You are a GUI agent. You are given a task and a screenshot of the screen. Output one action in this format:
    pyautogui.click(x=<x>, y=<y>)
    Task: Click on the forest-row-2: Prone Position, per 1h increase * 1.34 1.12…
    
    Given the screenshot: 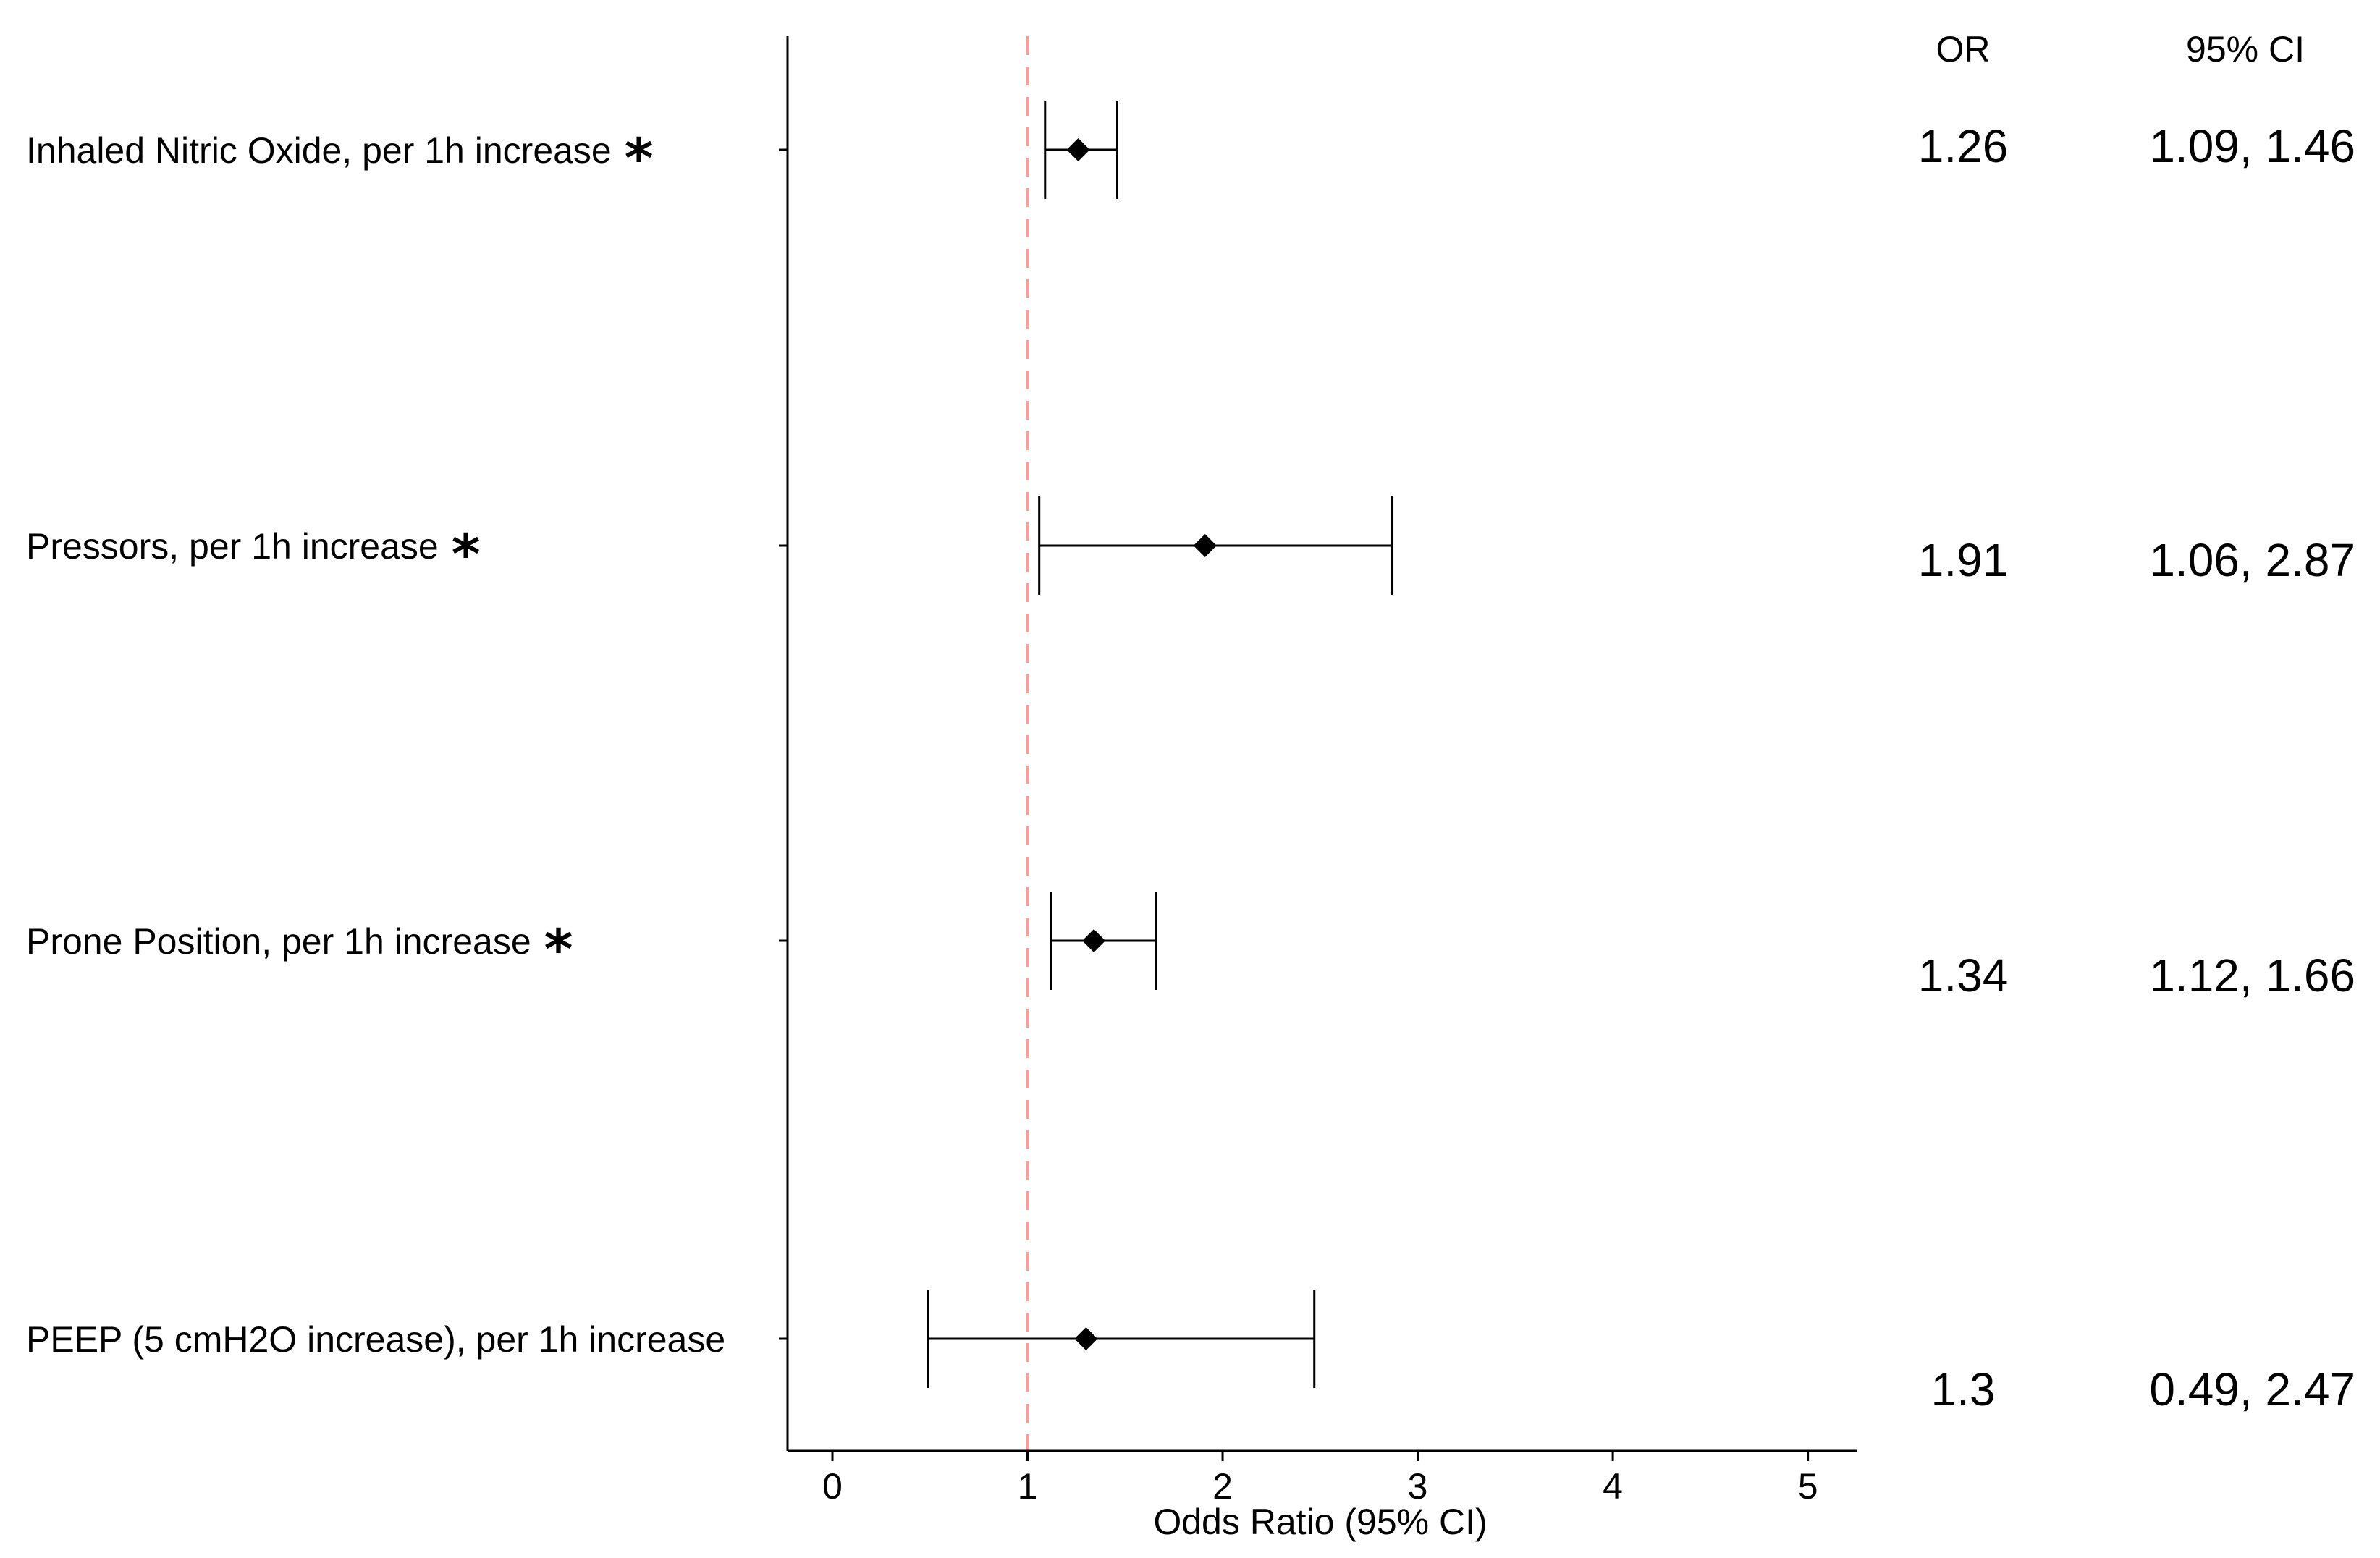 What is the action you would take?
    pyautogui.click(x=1190, y=947)
    